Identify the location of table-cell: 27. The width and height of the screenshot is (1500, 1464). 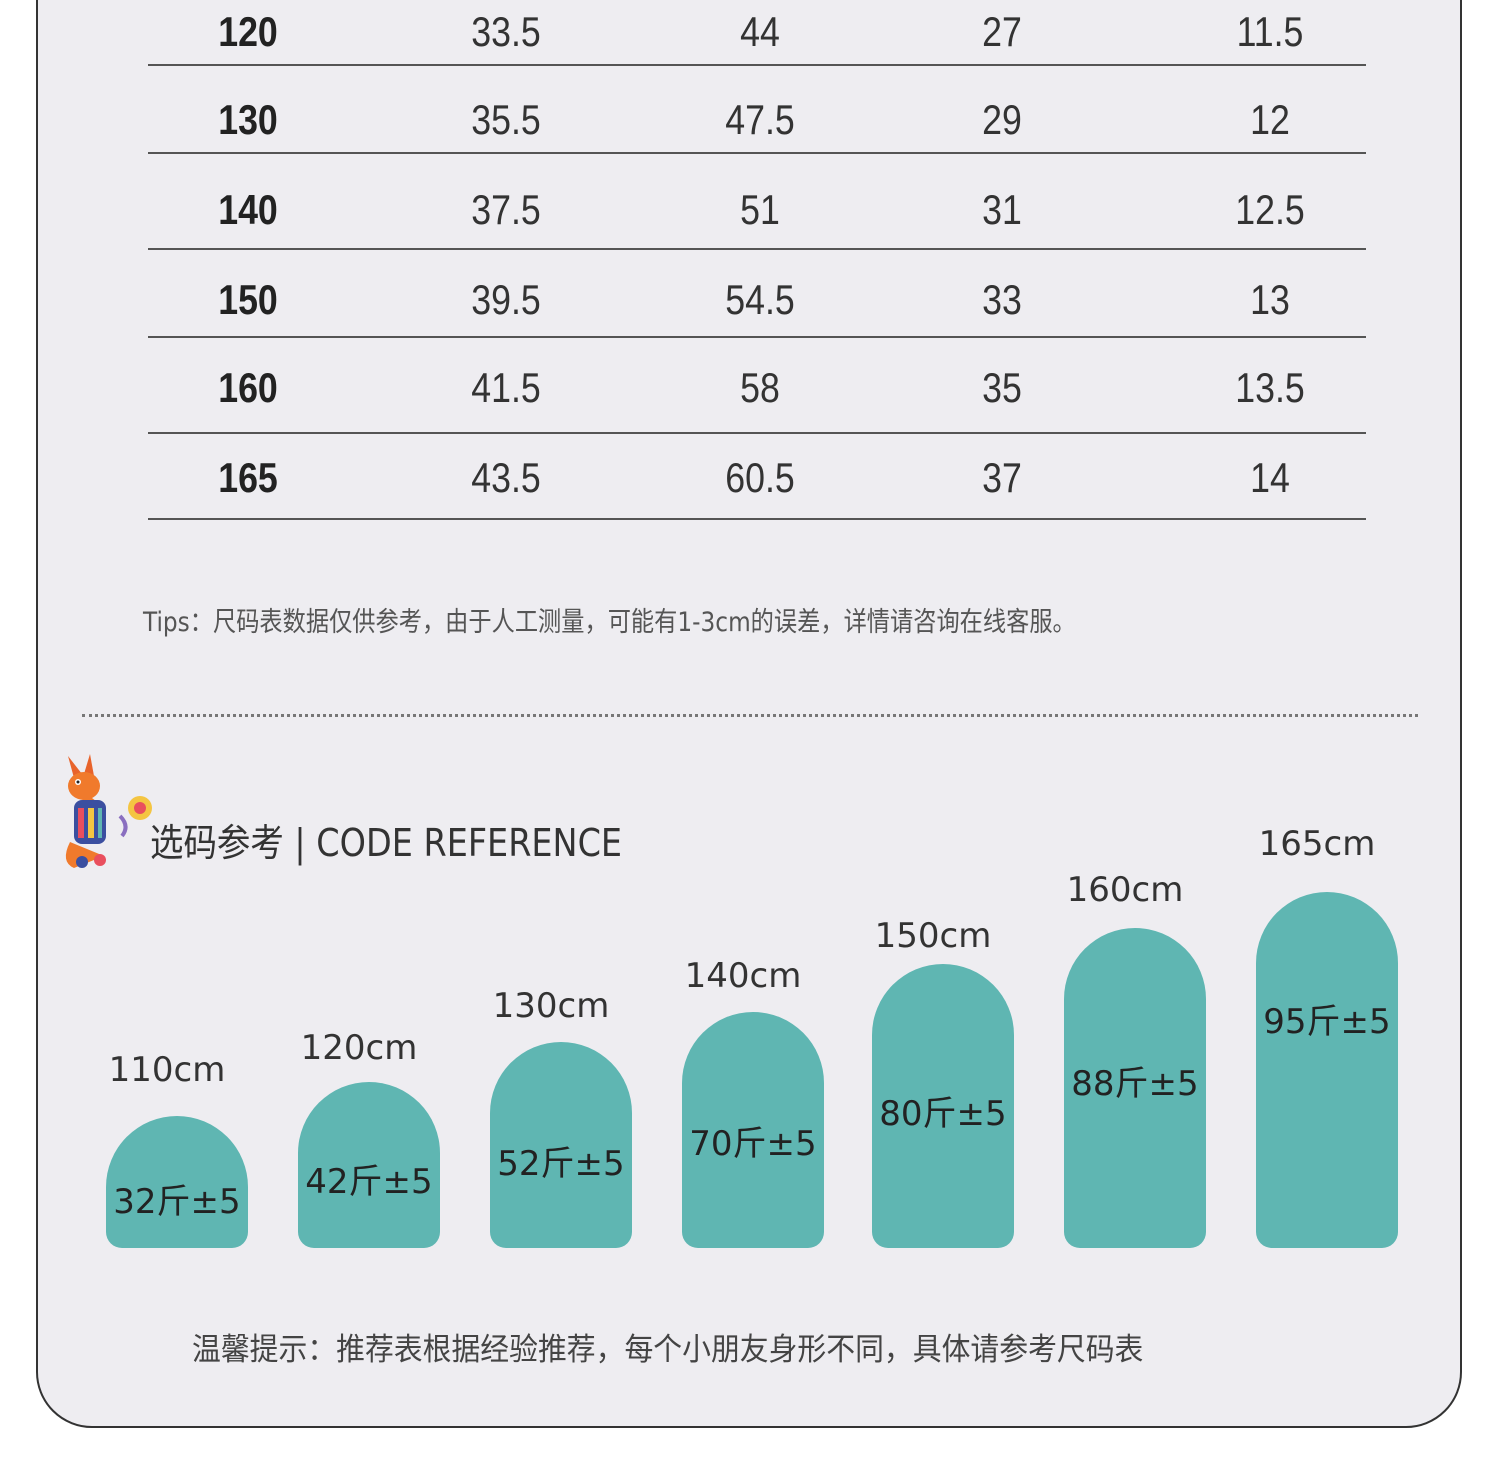
(1002, 31).